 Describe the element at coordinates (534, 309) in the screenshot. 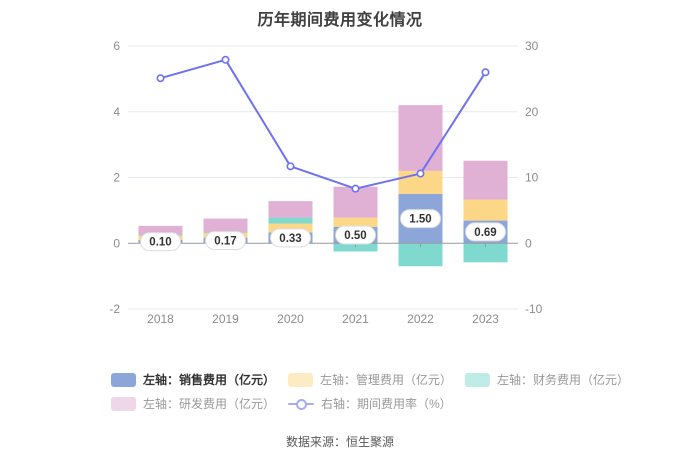

I see `right-axis-tick-label: -10` at that location.